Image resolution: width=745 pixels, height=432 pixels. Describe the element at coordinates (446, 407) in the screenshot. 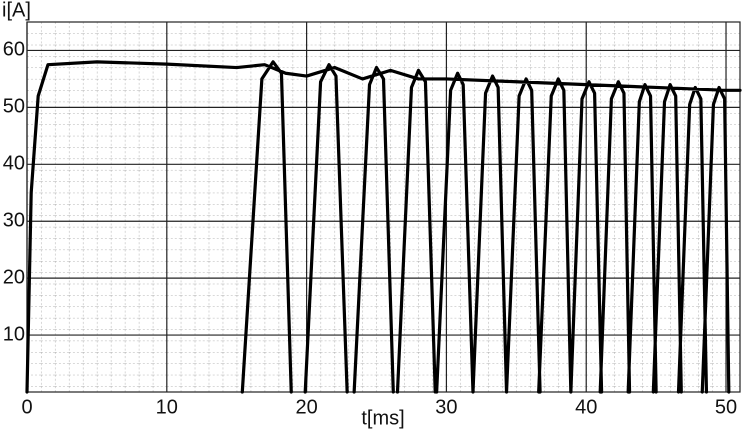

I see `x-tick-label: 30` at that location.